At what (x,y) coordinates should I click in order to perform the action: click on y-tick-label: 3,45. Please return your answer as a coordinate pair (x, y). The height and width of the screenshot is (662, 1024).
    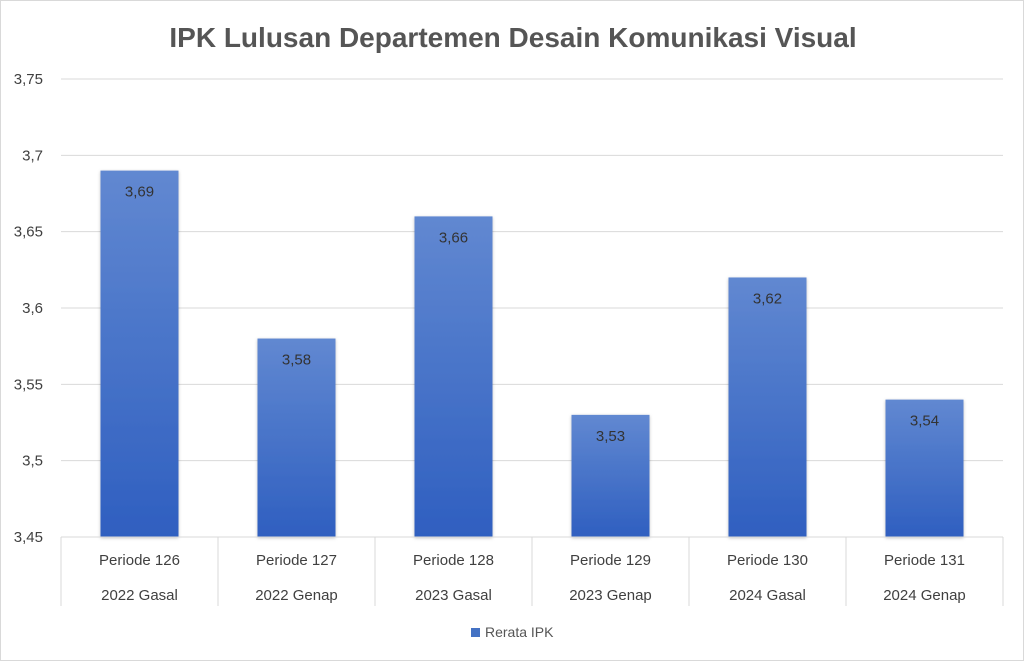
    Looking at the image, I should click on (28, 537).